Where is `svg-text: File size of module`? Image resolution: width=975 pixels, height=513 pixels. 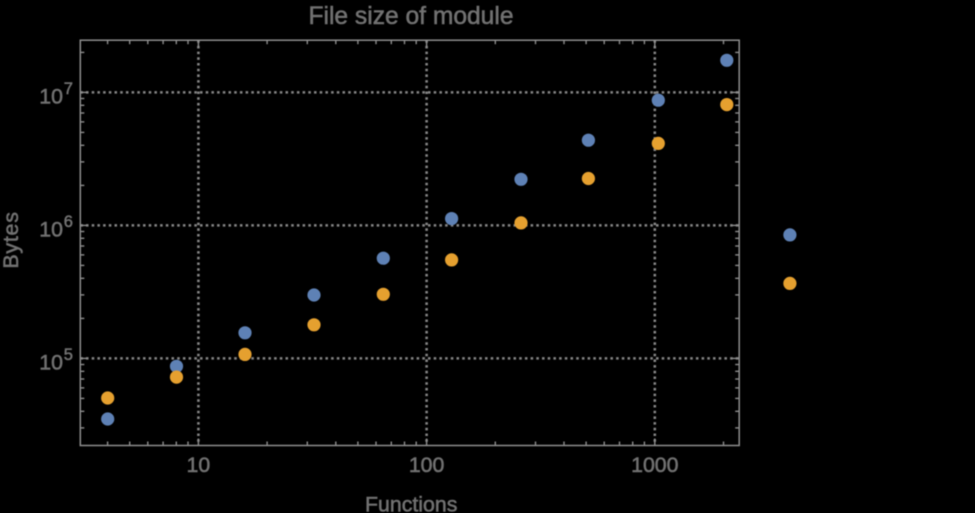 svg-text: File size of module is located at coordinates (410, 16).